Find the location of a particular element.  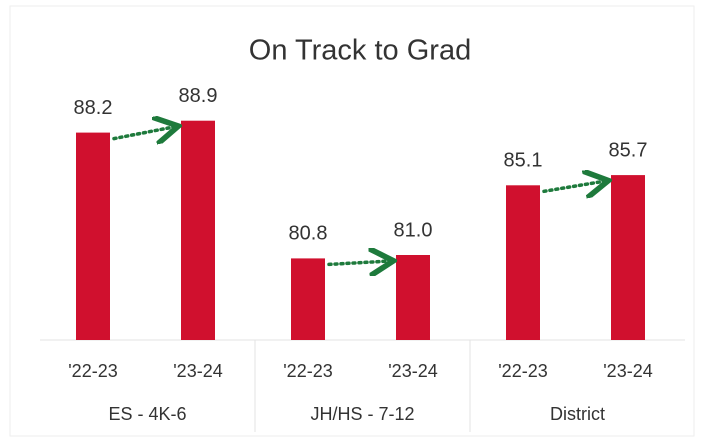

value-label: 81.0 is located at coordinates (413, 230).